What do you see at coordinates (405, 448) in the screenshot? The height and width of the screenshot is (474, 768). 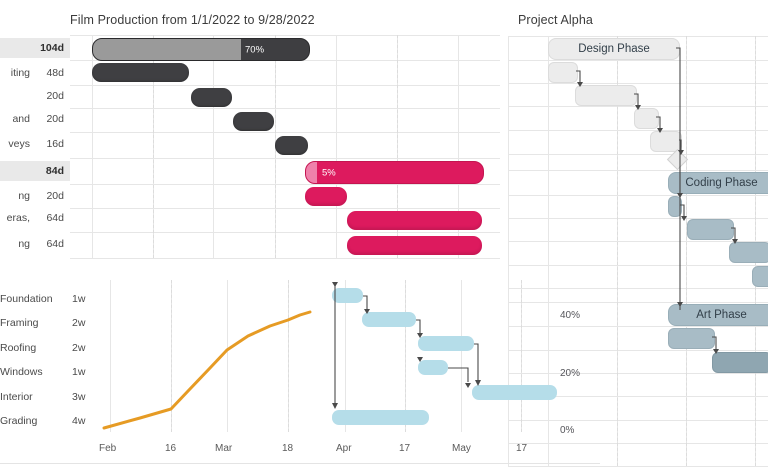 I see `x-axis-tick: 17` at bounding box center [405, 448].